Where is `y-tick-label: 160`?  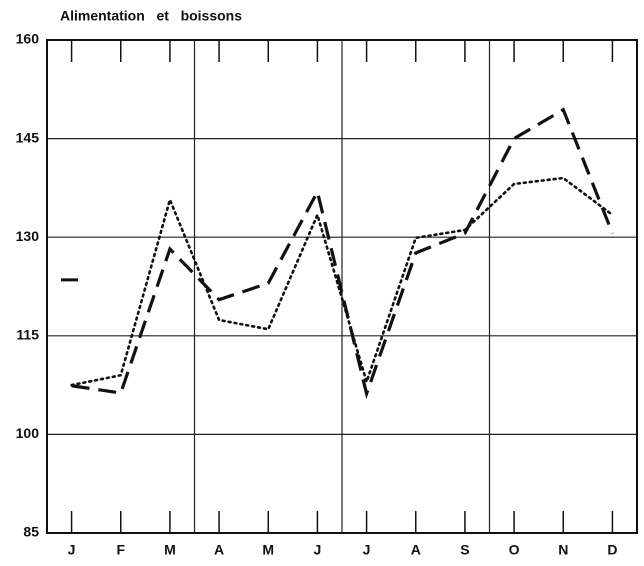 y-tick-label: 160 is located at coordinates (28, 39).